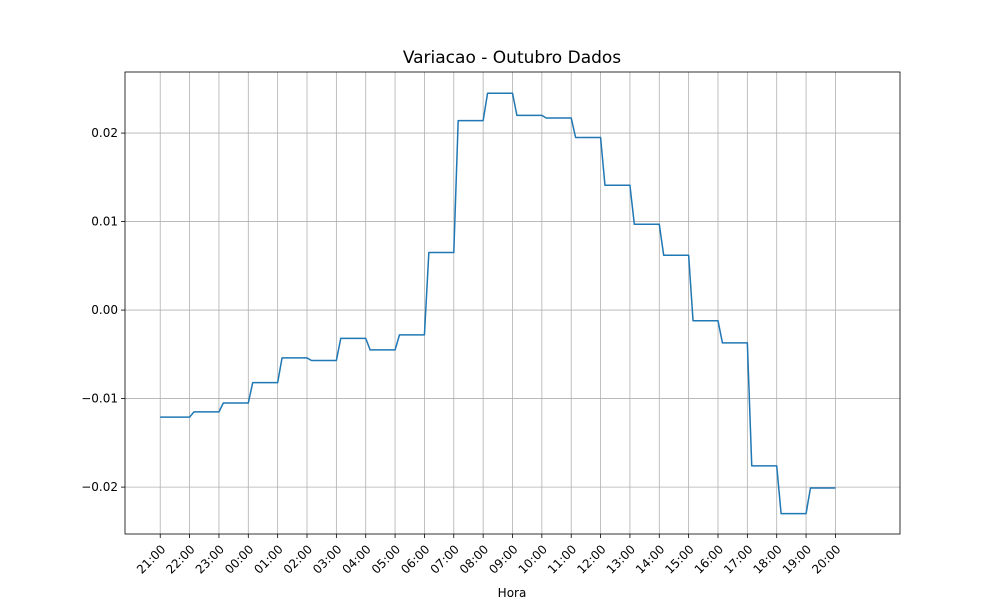 The image size is (1000, 600). What do you see at coordinates (99, 487) in the screenshot?
I see `y-tick-label: −0.02` at bounding box center [99, 487].